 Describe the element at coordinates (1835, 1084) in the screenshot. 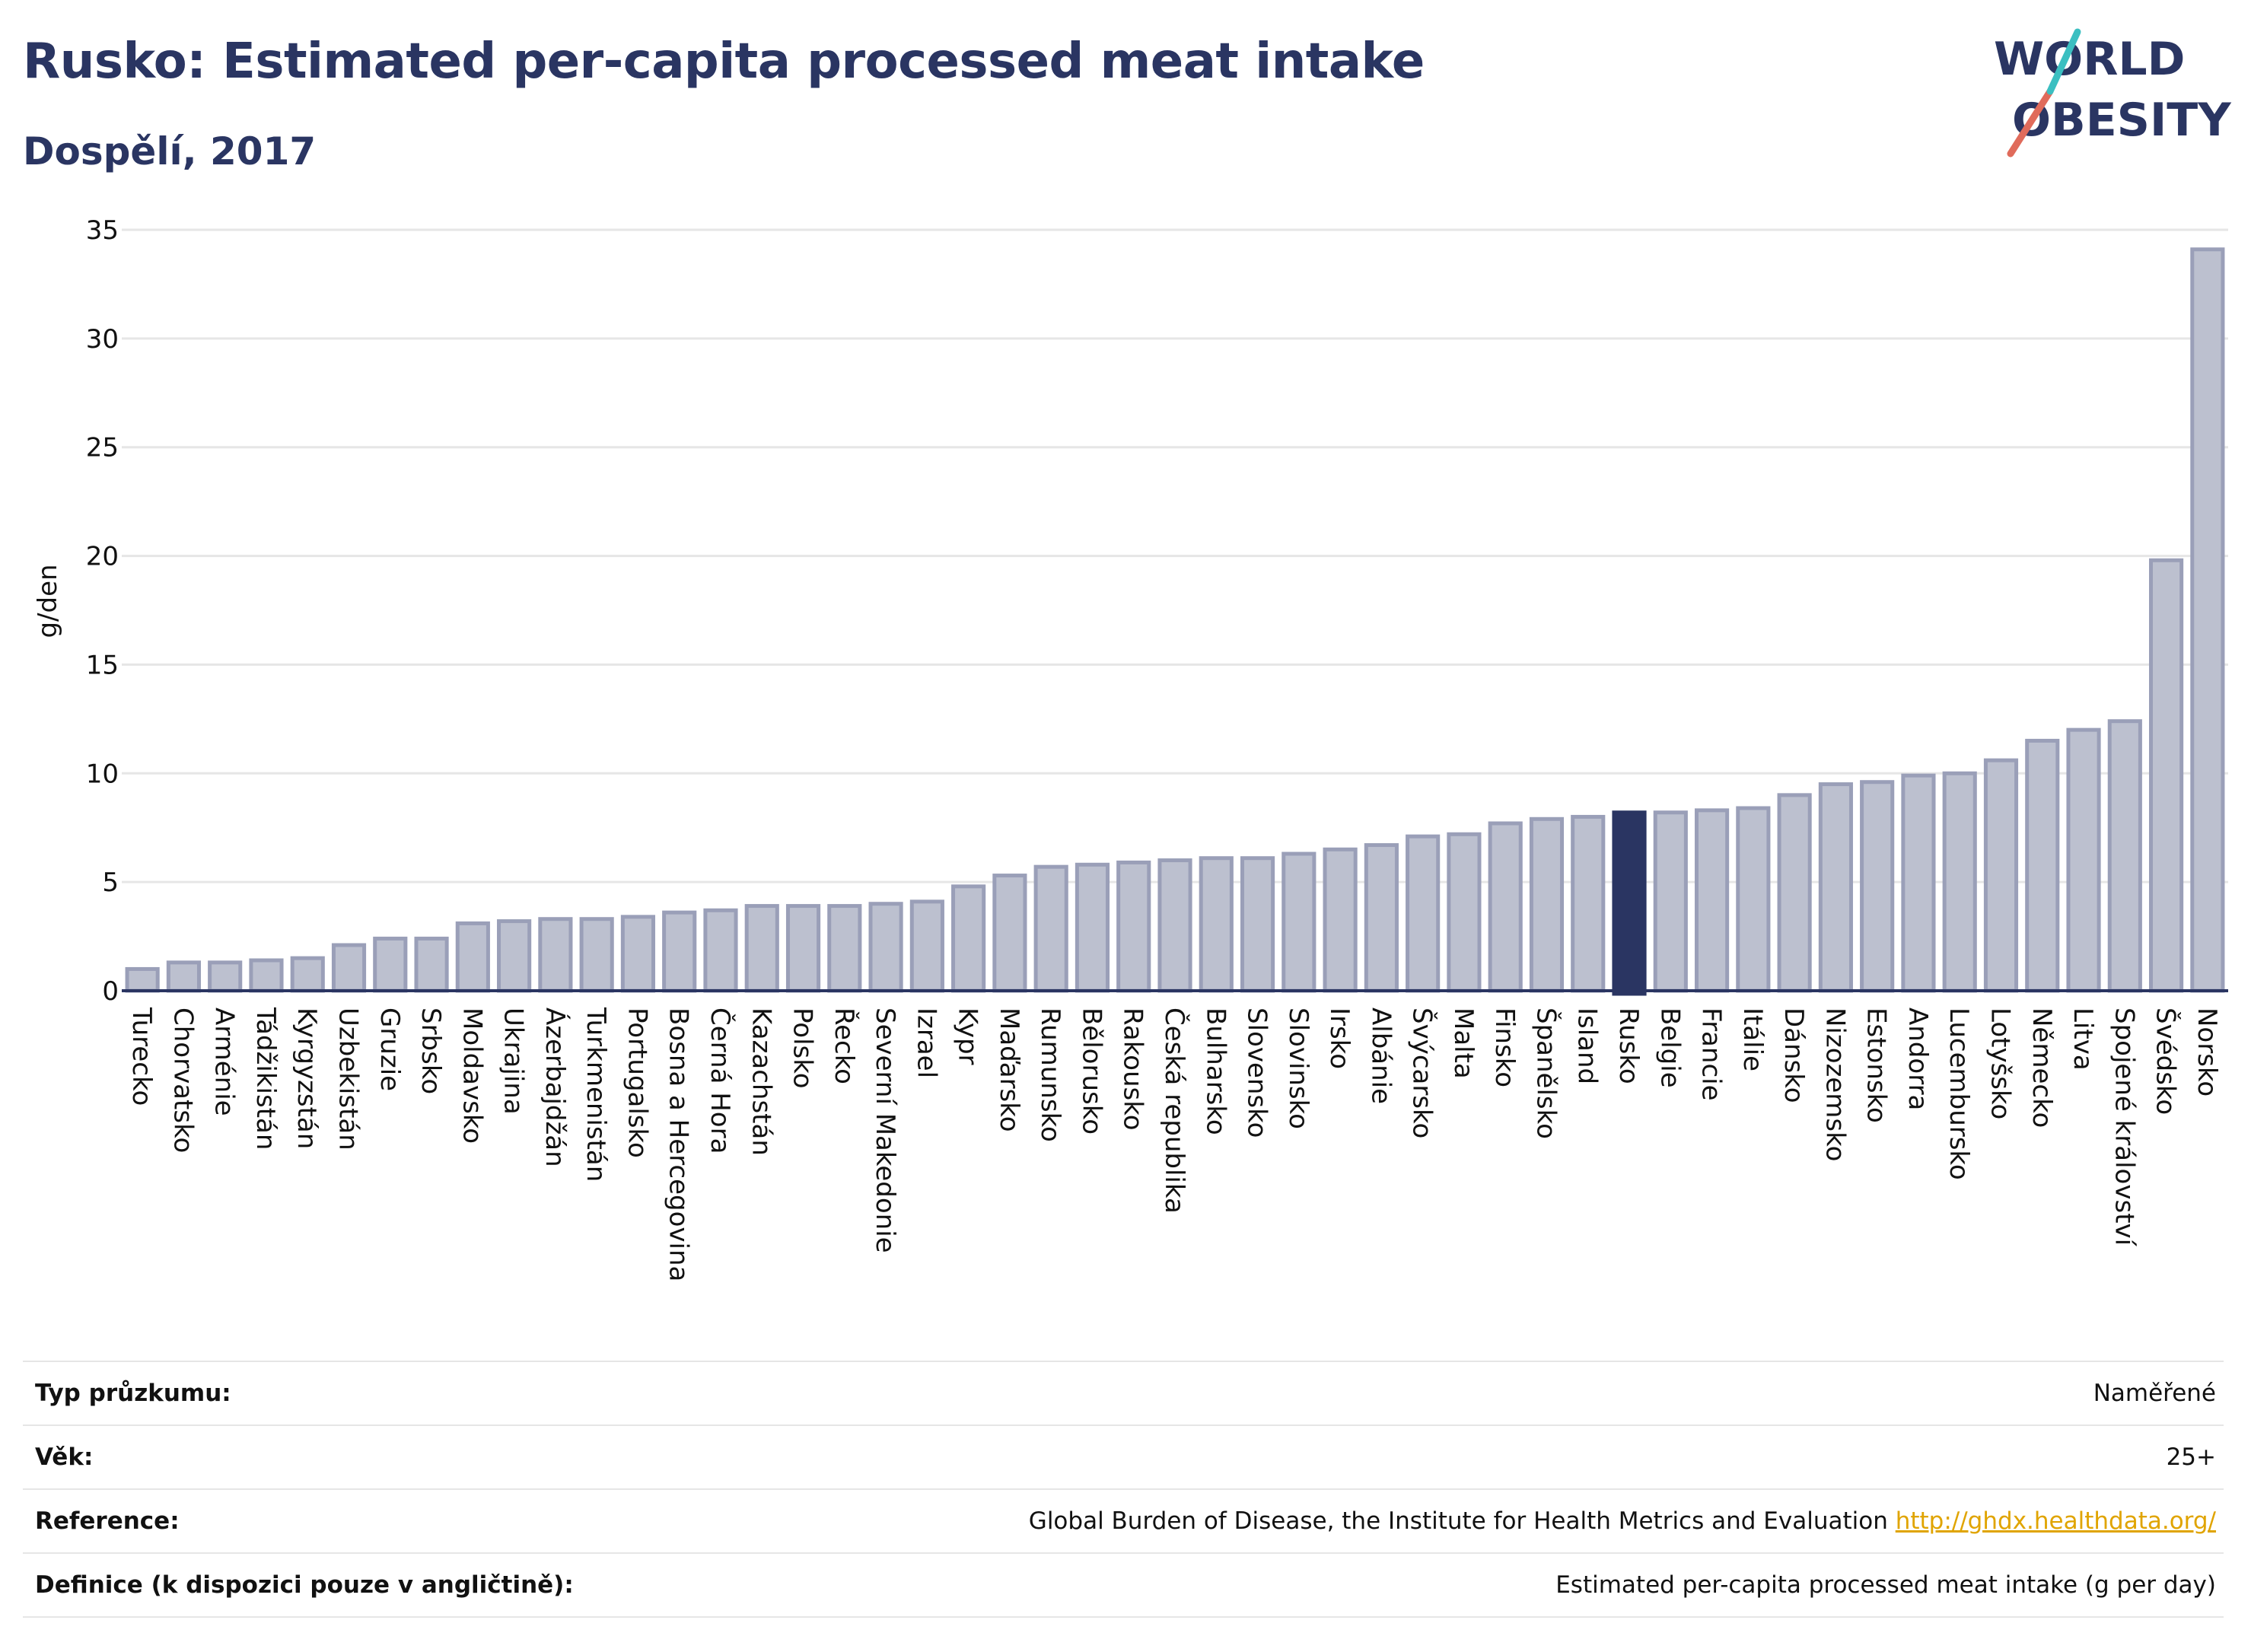

I see `x-tick-label: Nizozemsko` at that location.